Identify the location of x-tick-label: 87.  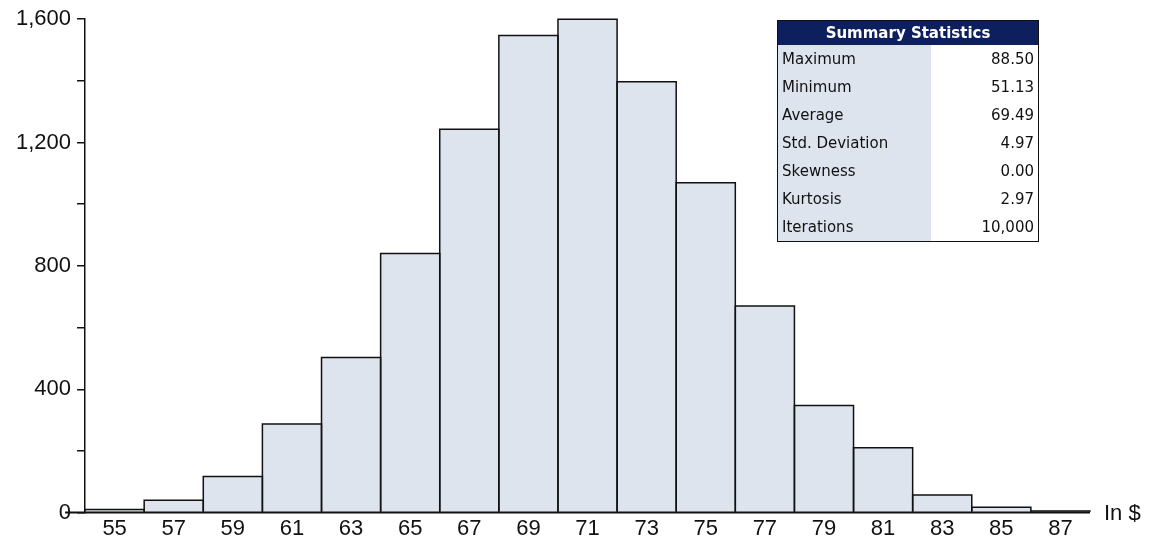
(1060, 527).